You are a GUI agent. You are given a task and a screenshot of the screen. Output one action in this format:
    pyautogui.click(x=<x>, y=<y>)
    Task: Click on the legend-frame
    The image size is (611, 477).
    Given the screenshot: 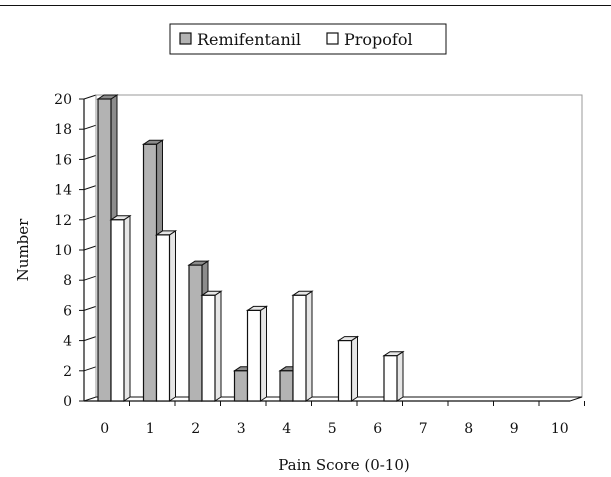 What is the action you would take?
    pyautogui.click(x=308, y=39)
    